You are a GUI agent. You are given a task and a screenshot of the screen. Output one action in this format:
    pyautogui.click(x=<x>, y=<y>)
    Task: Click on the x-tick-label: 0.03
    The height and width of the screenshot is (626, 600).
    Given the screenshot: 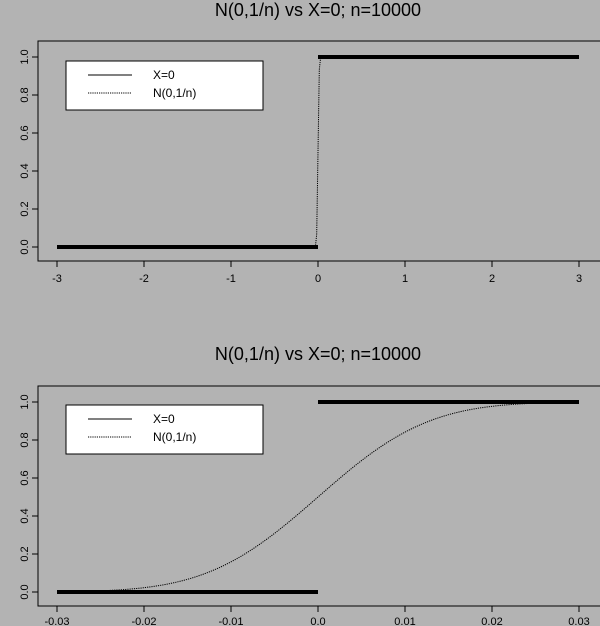 What is the action you would take?
    pyautogui.click(x=578, y=621)
    